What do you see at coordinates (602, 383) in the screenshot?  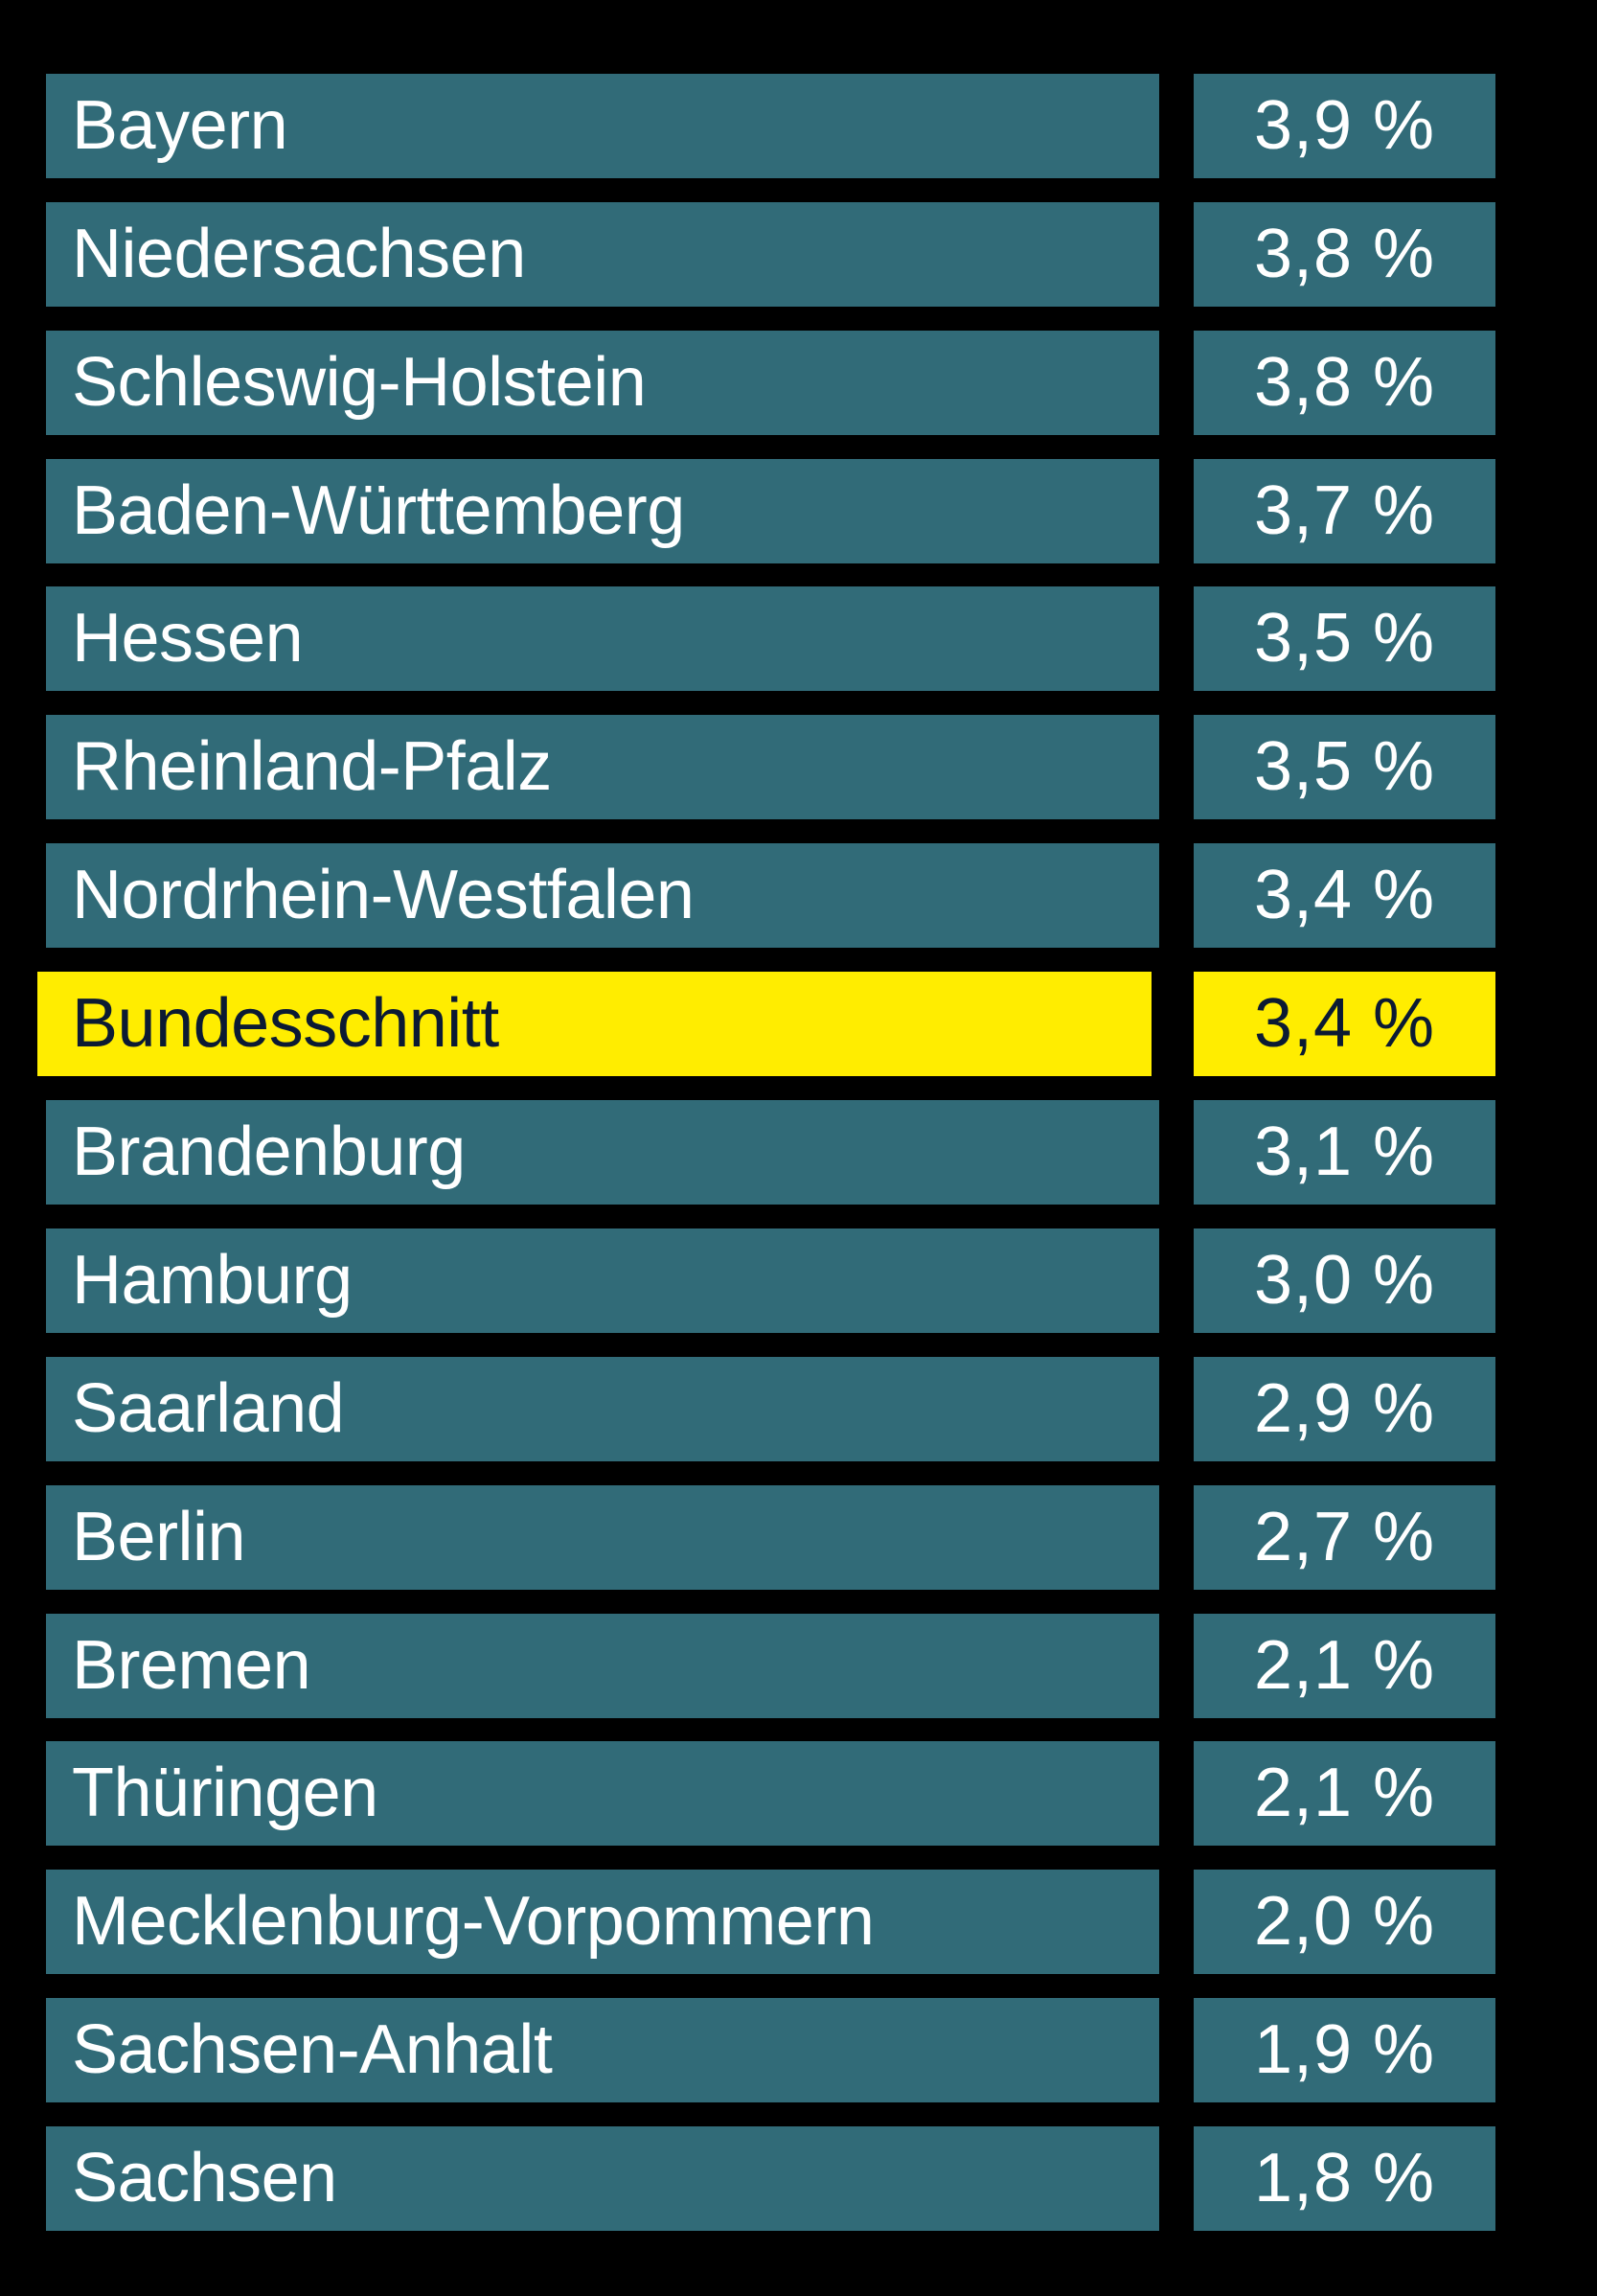 I see `state-name: Schleswig-Holstein` at bounding box center [602, 383].